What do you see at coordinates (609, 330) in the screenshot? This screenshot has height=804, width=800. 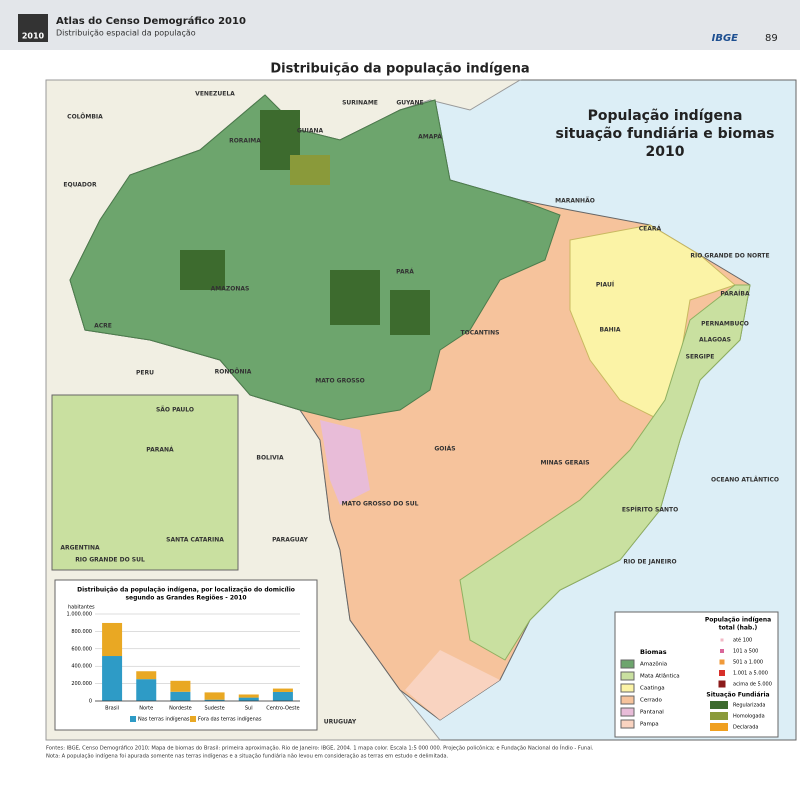 I see `map-label: BAHIA` at bounding box center [609, 330].